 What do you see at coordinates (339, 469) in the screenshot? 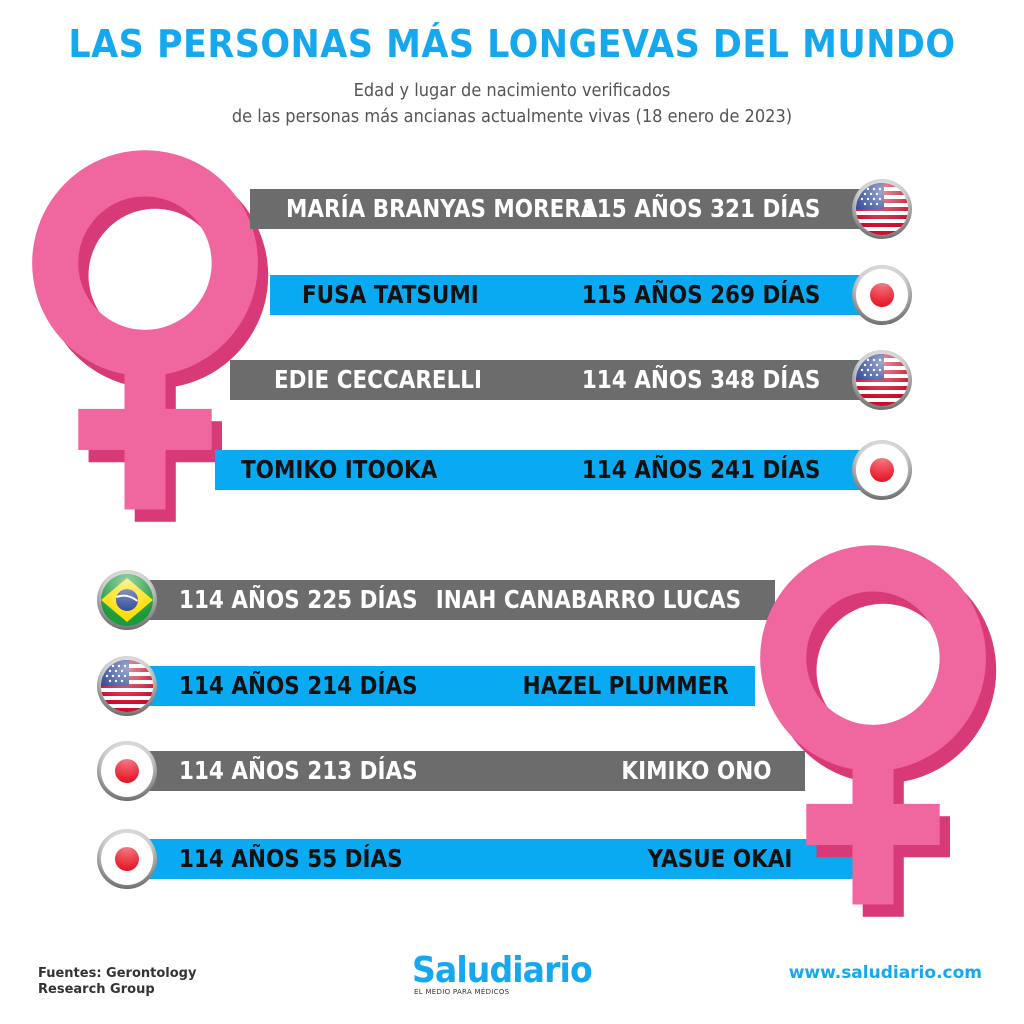
I see `person-name: TOMIKO ITOOKA` at bounding box center [339, 469].